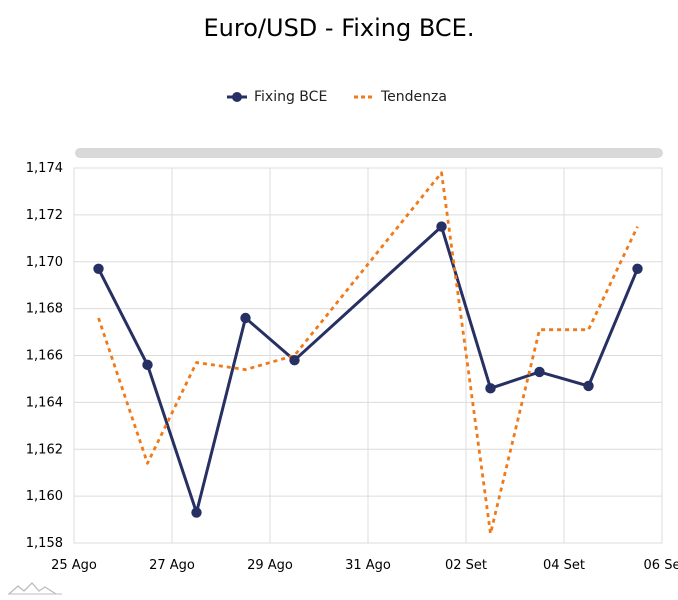  I want to click on legend-marker-tendenza, so click(364, 97).